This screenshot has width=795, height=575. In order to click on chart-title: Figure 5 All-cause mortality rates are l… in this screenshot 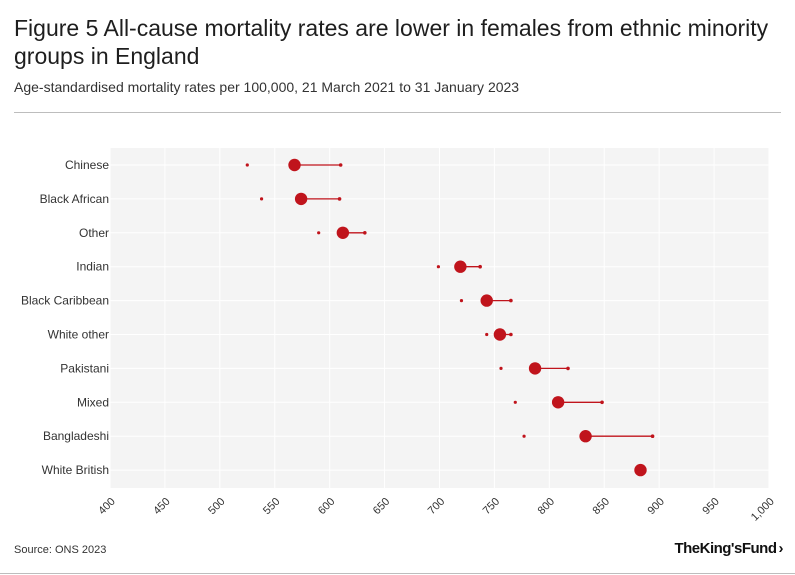, I will do `click(391, 42)`.